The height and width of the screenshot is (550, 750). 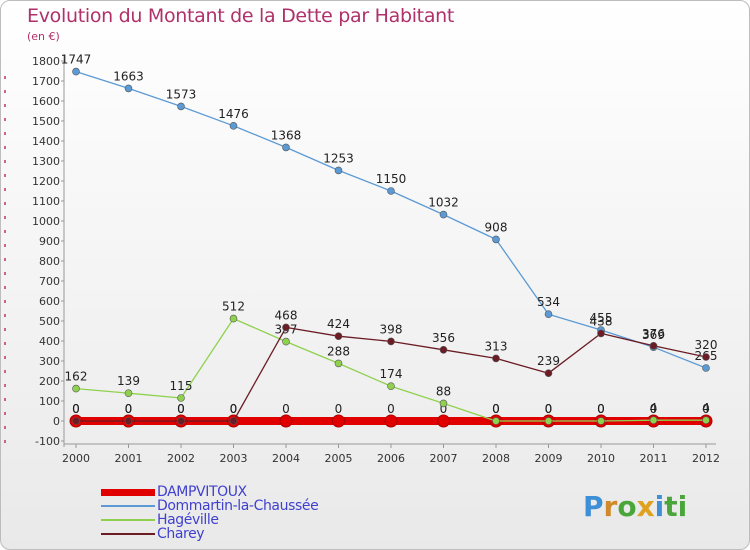 I want to click on chart-subtitle: (en €), so click(x=43, y=36).